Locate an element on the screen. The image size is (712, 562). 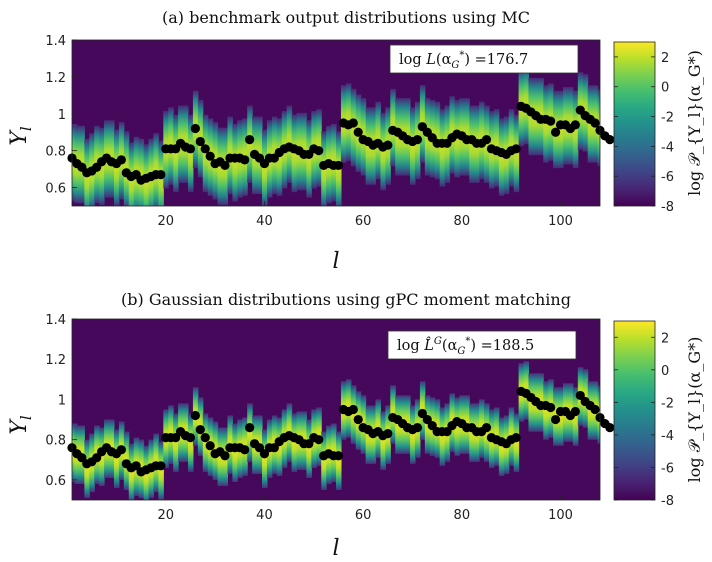
y-tick-label: 0.8 is located at coordinates (55, 441).